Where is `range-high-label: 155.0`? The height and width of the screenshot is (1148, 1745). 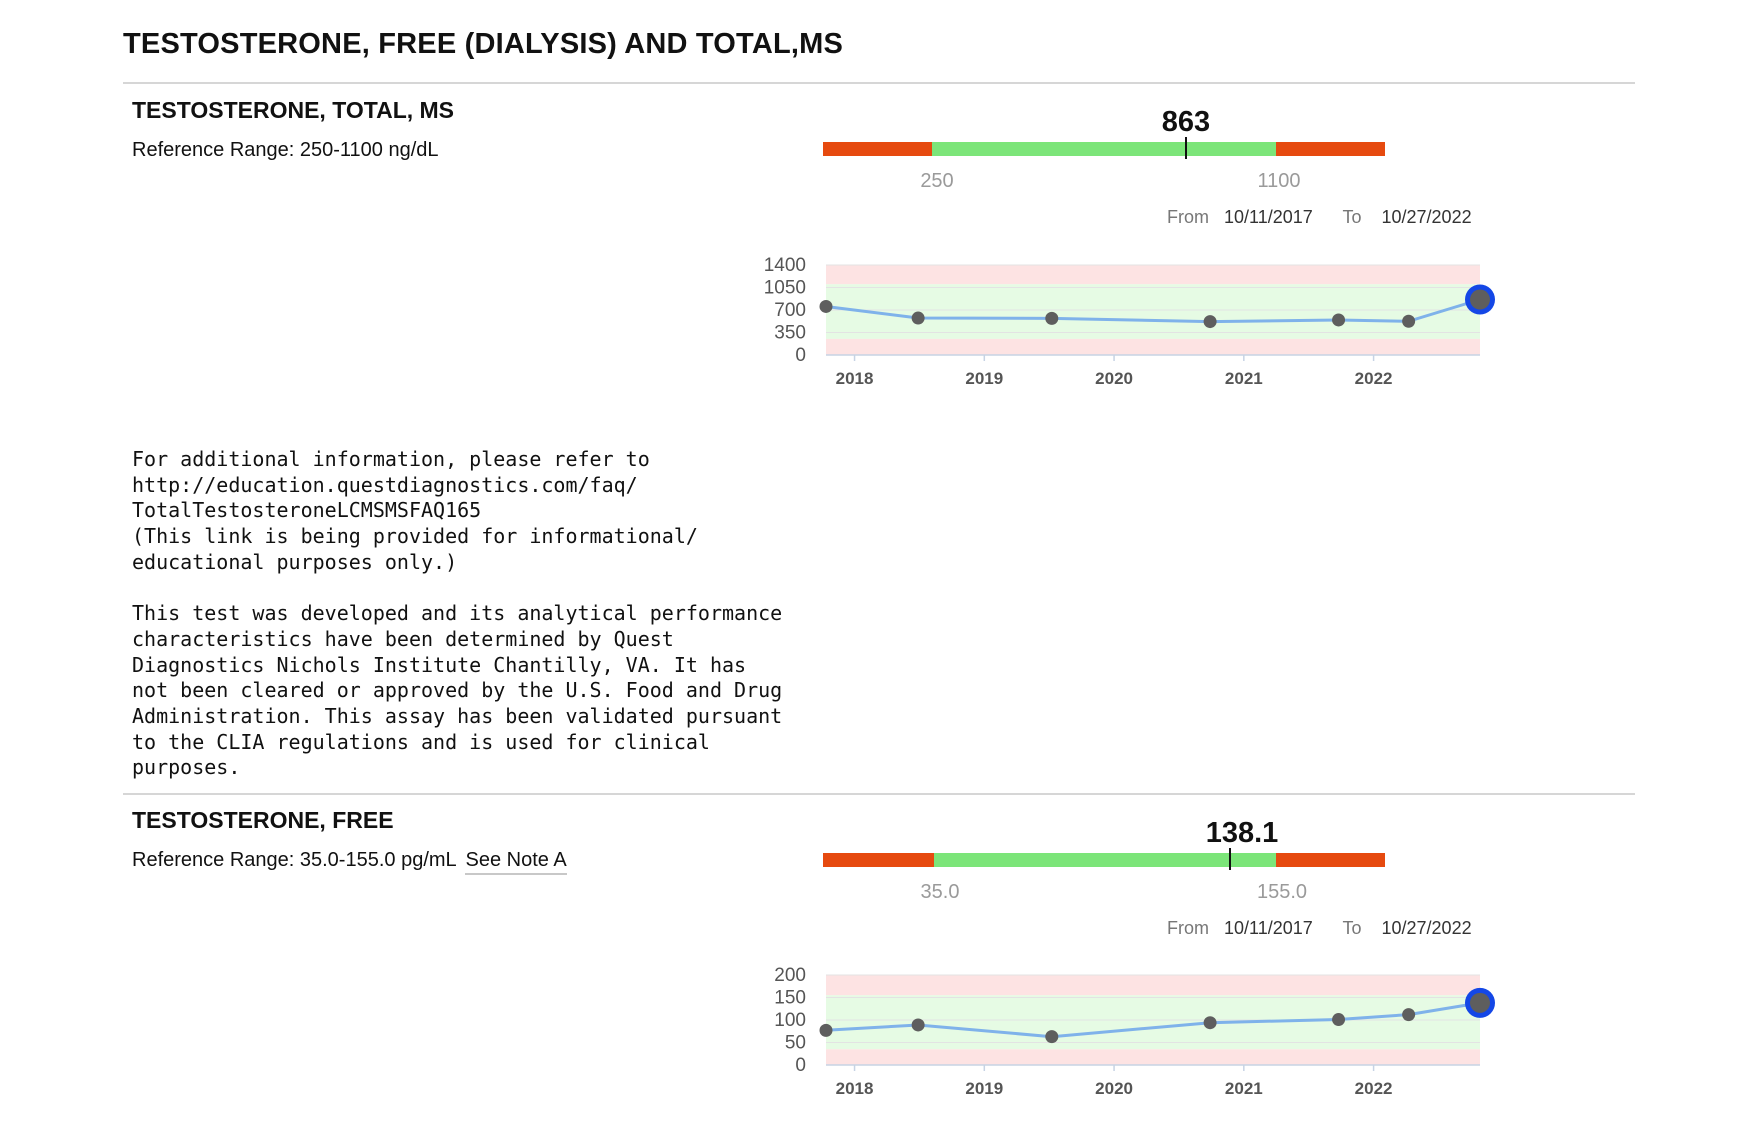
range-high-label: 155.0 is located at coordinates (1282, 892).